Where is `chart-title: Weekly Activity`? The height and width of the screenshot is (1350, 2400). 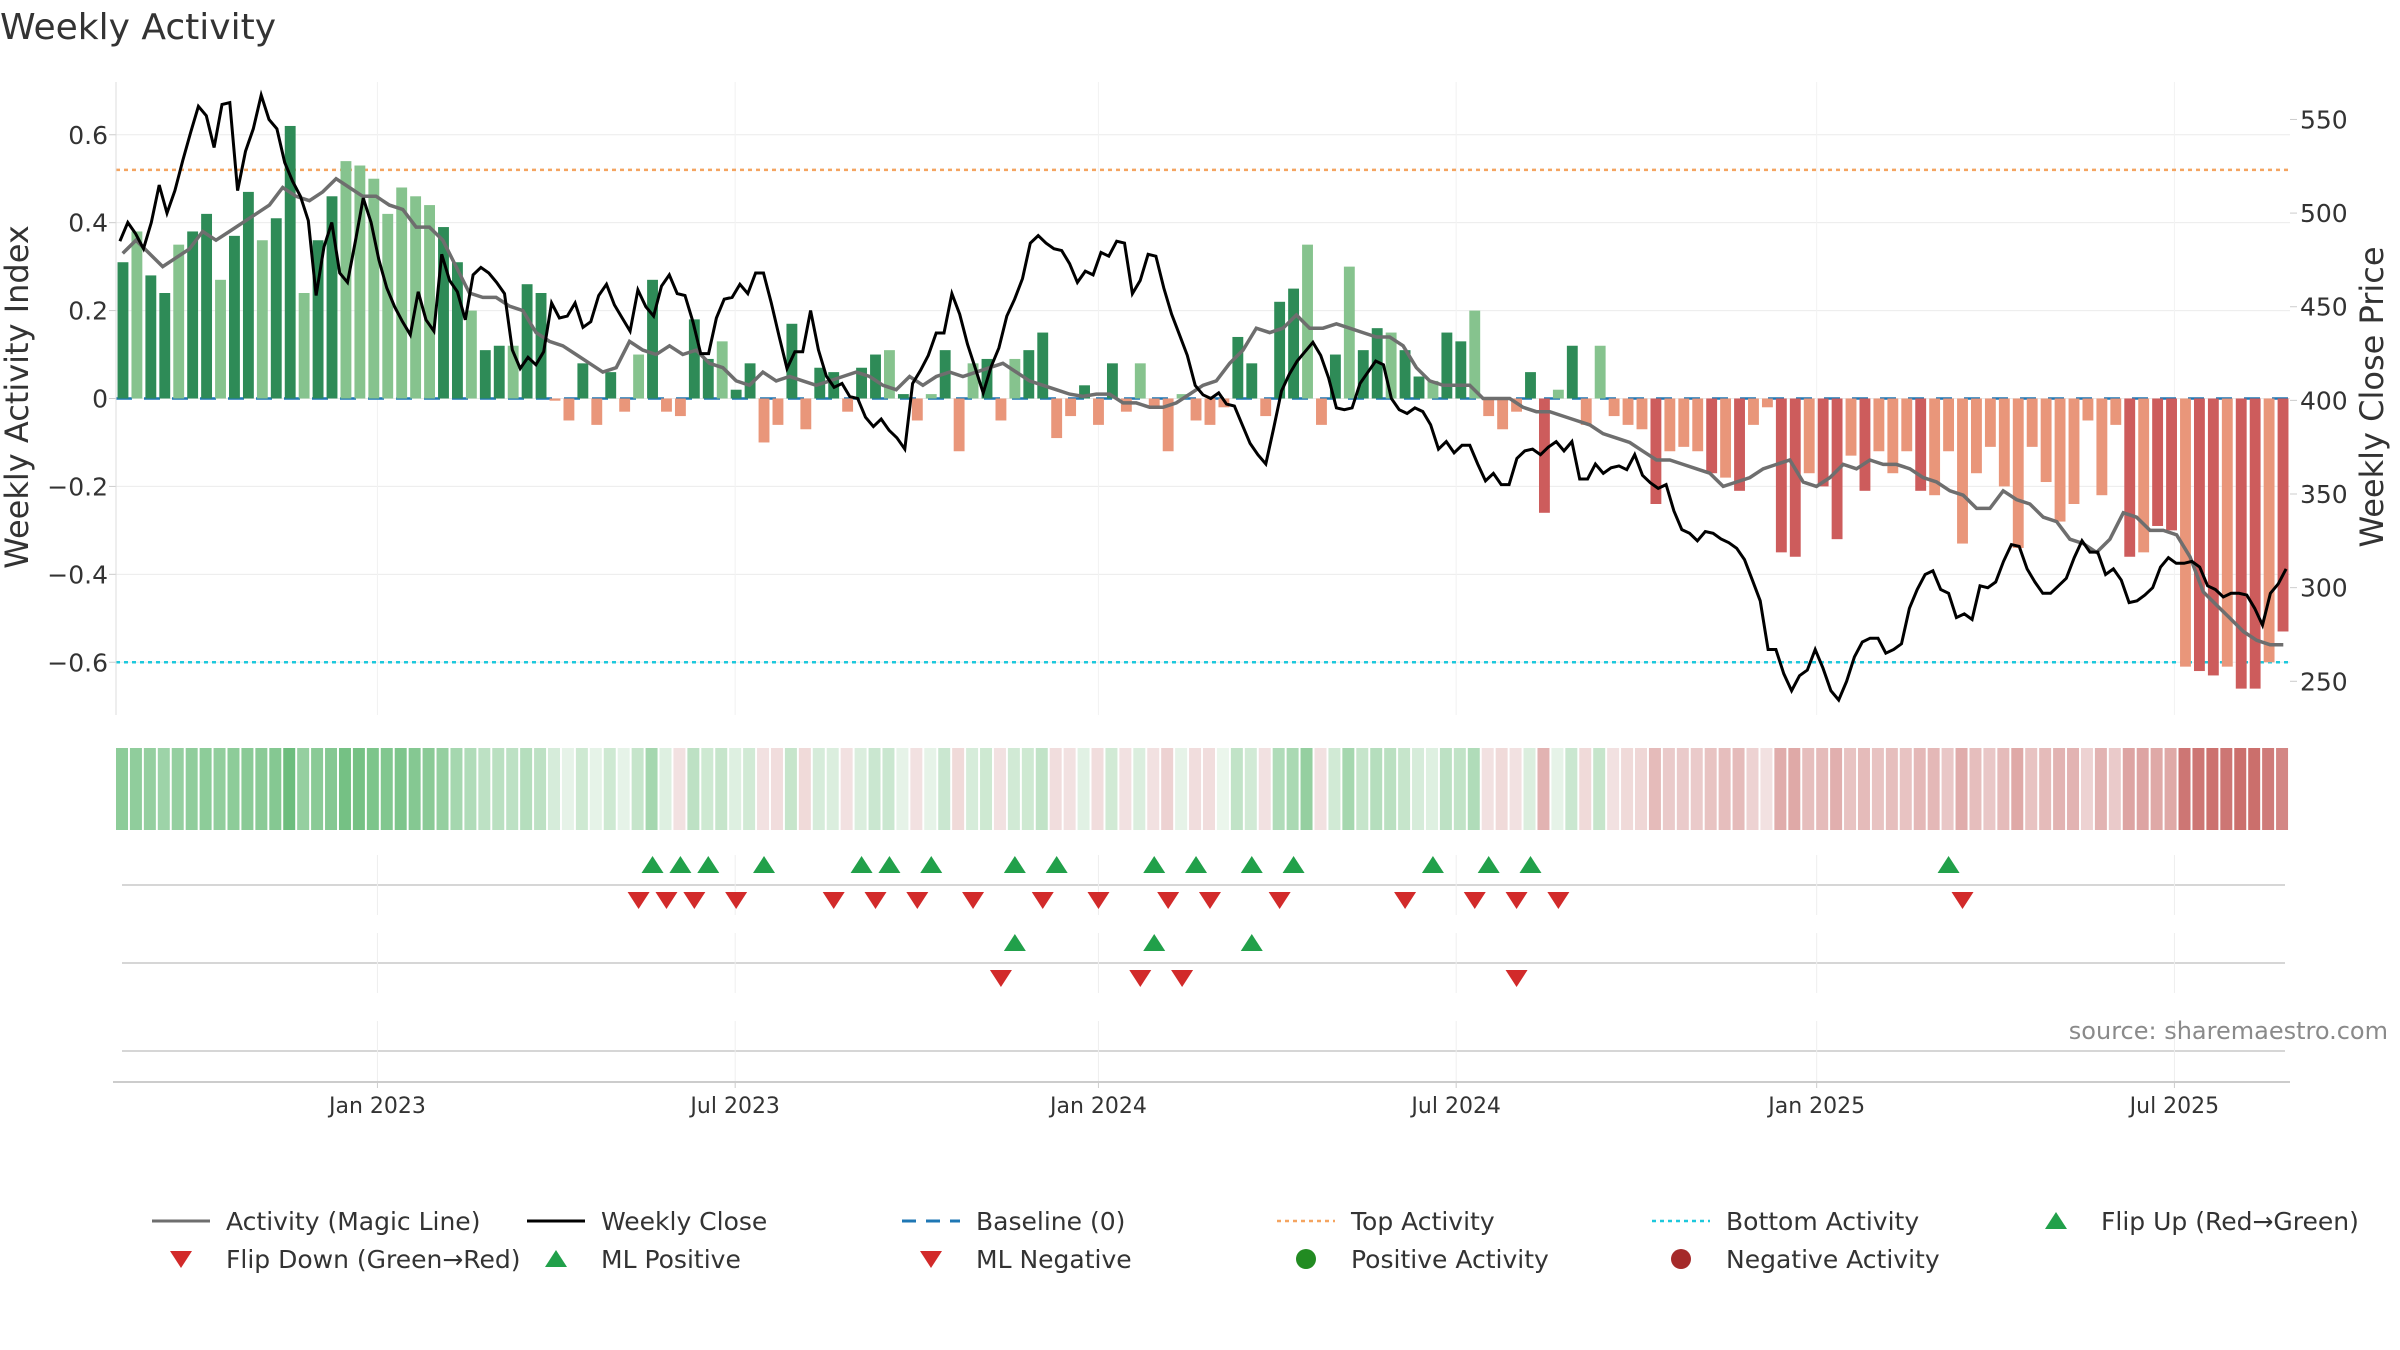
chart-title: Weekly Activity is located at coordinates (138, 27).